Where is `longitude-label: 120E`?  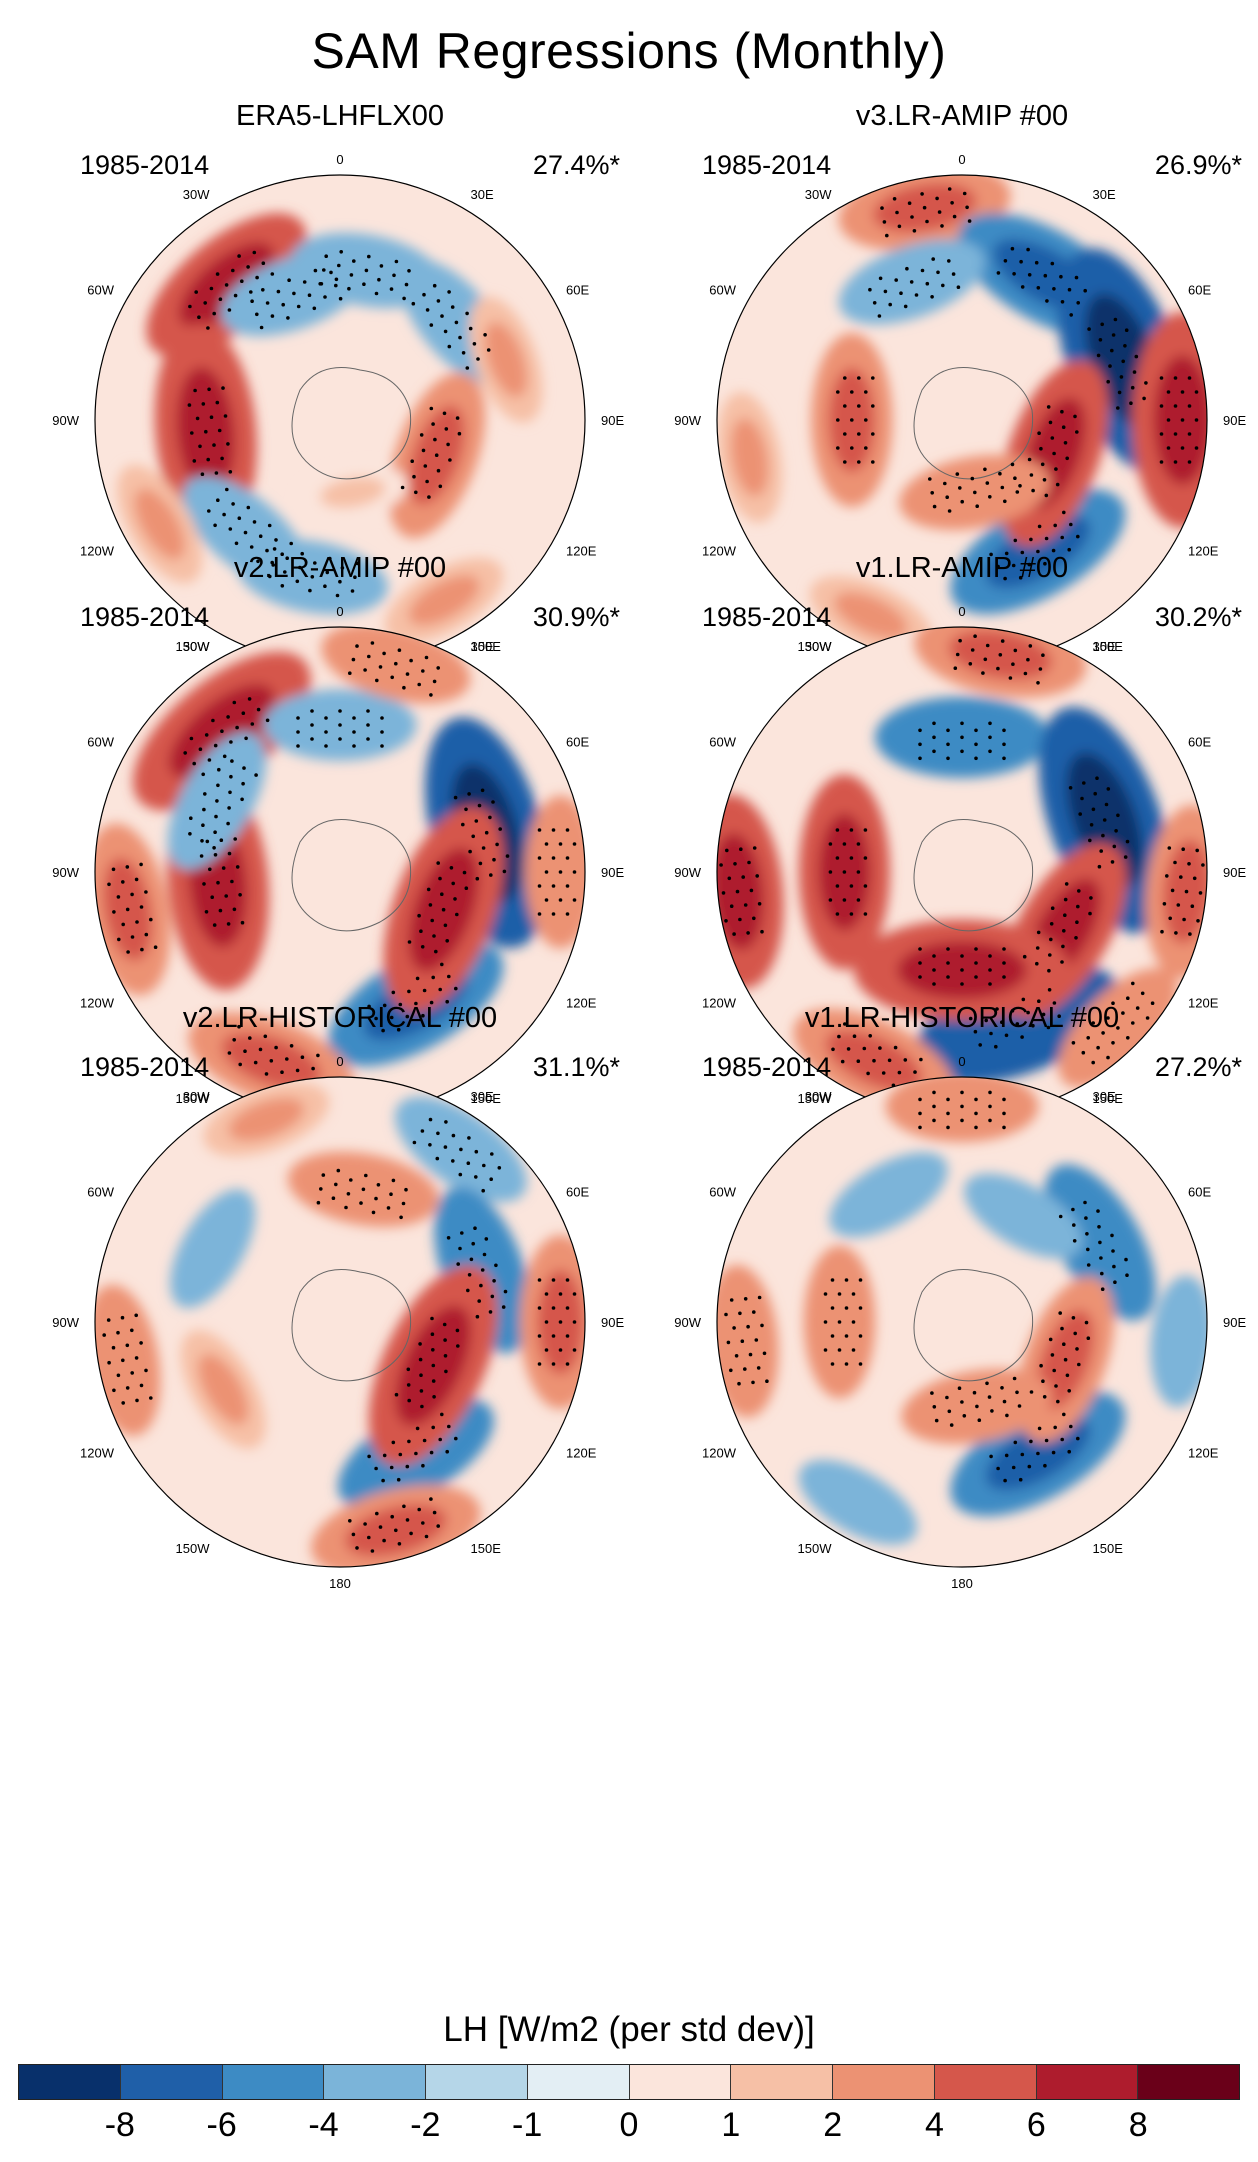
longitude-label: 120E is located at coordinates (1203, 1003).